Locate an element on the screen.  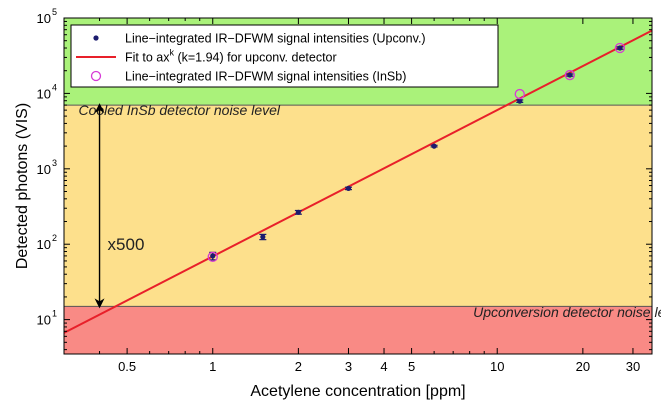
x-tick-label: 30 is located at coordinates (633, 366).